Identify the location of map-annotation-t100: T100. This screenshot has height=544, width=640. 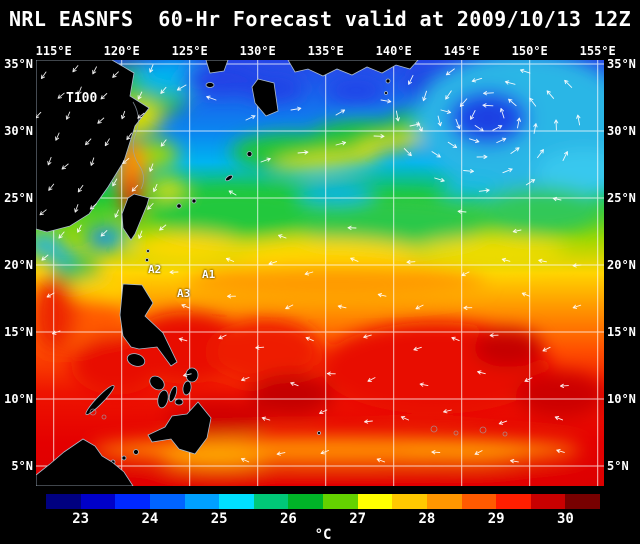
(82, 98).